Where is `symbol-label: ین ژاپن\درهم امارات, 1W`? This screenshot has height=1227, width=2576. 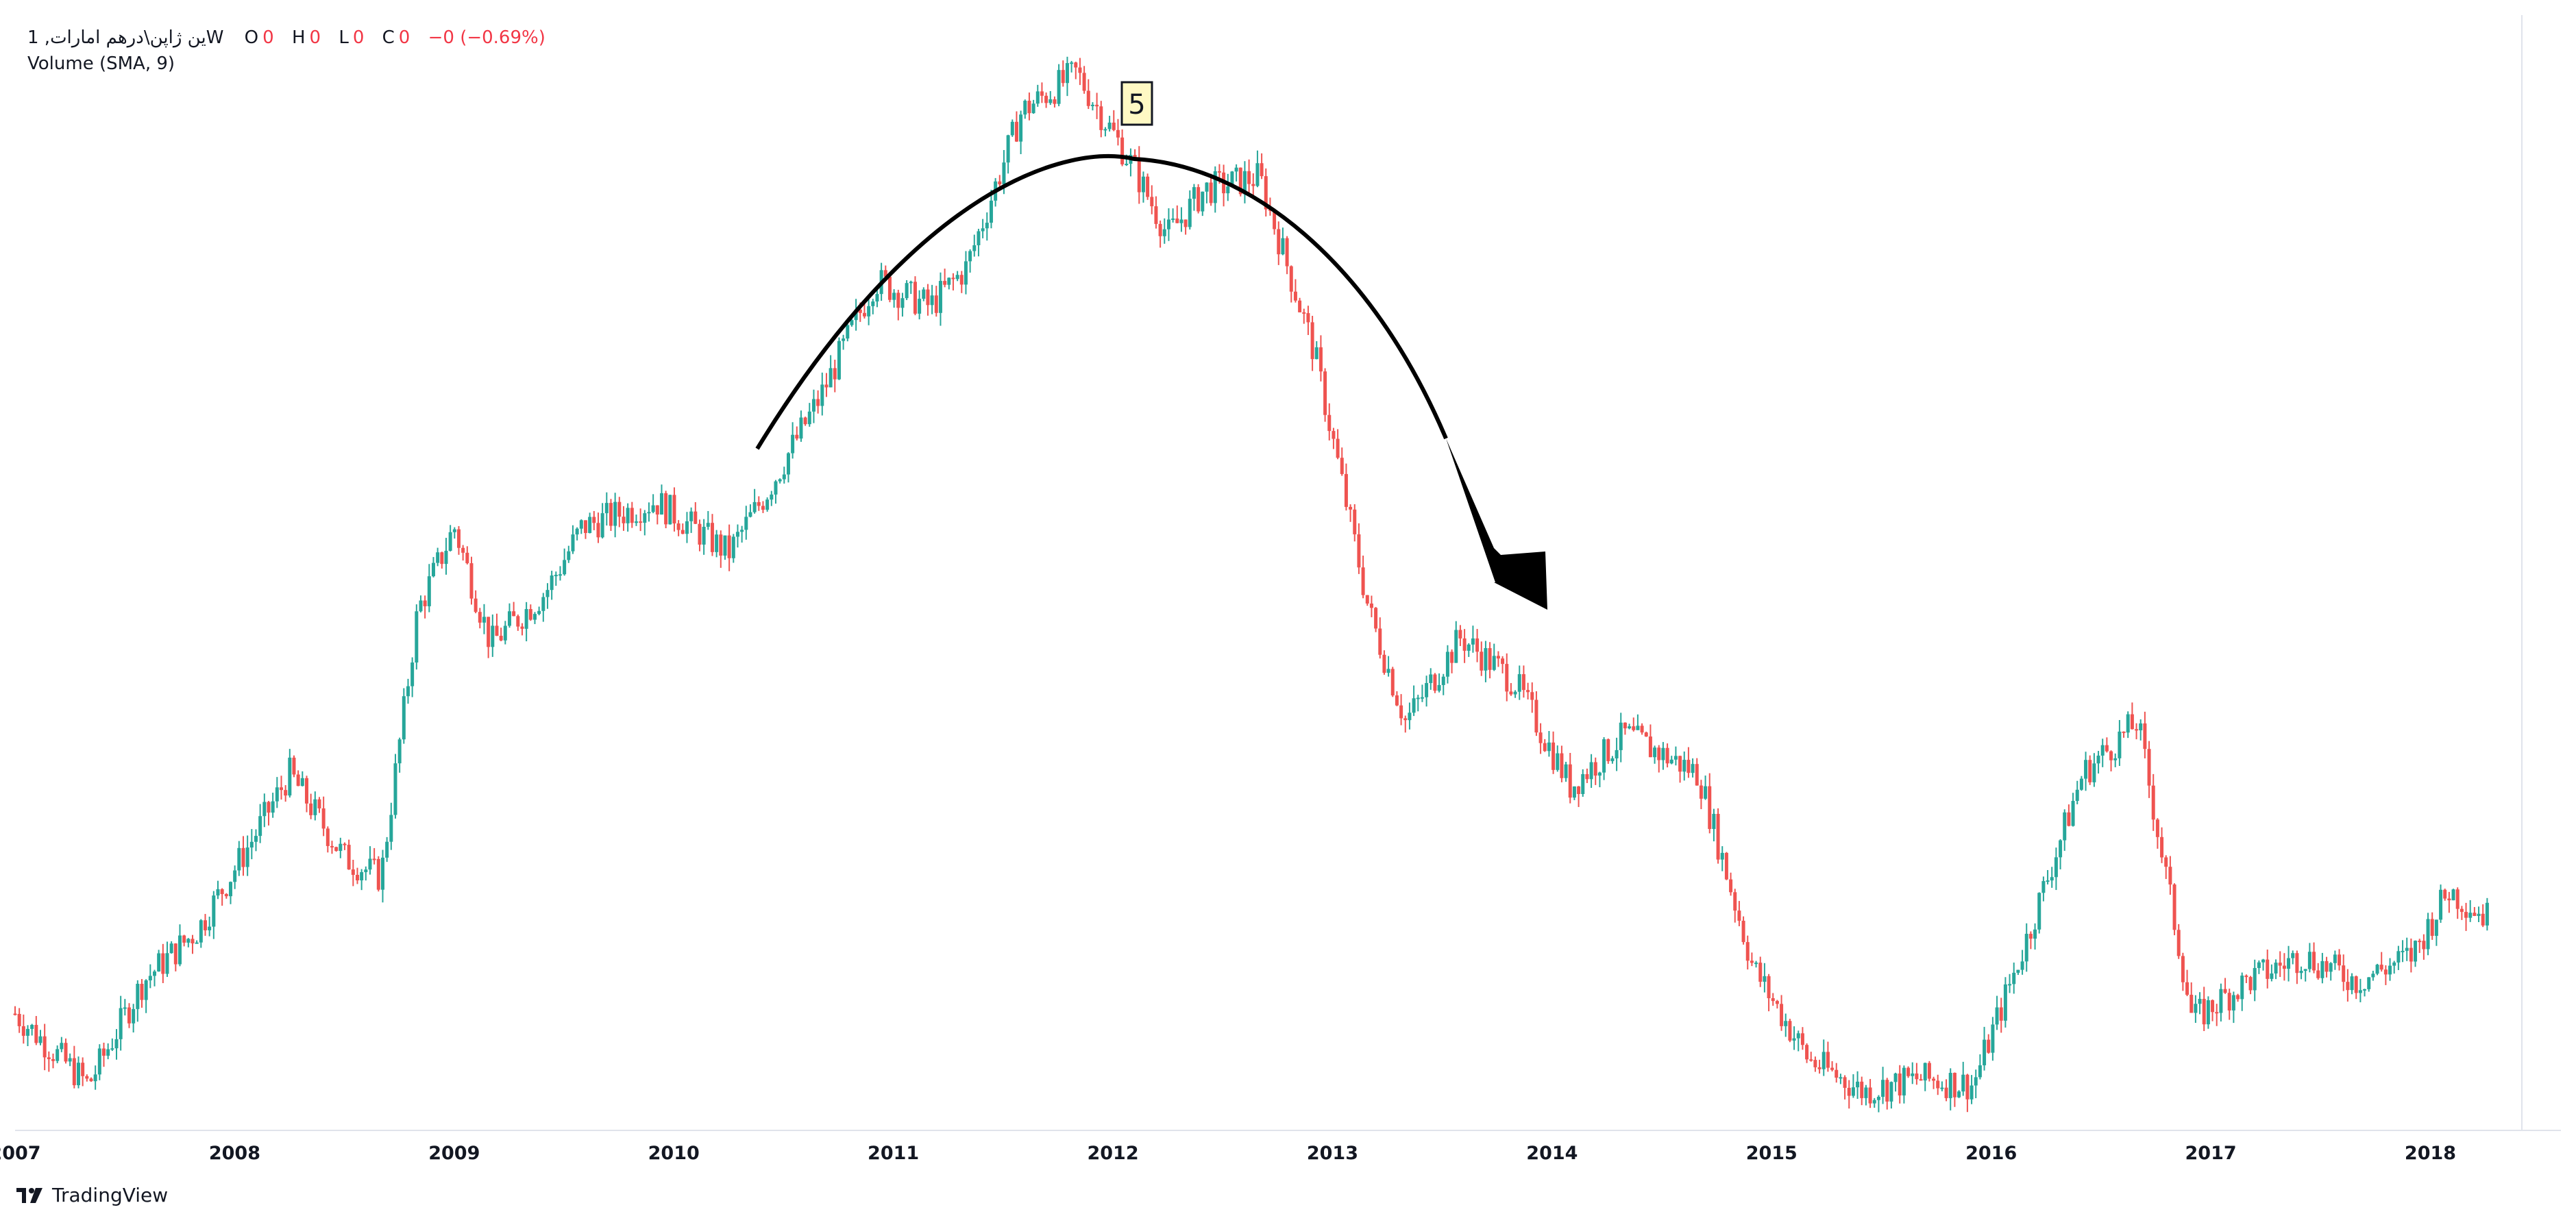 symbol-label: ین ژاپن\درهم امارات, 1W is located at coordinates (126, 37).